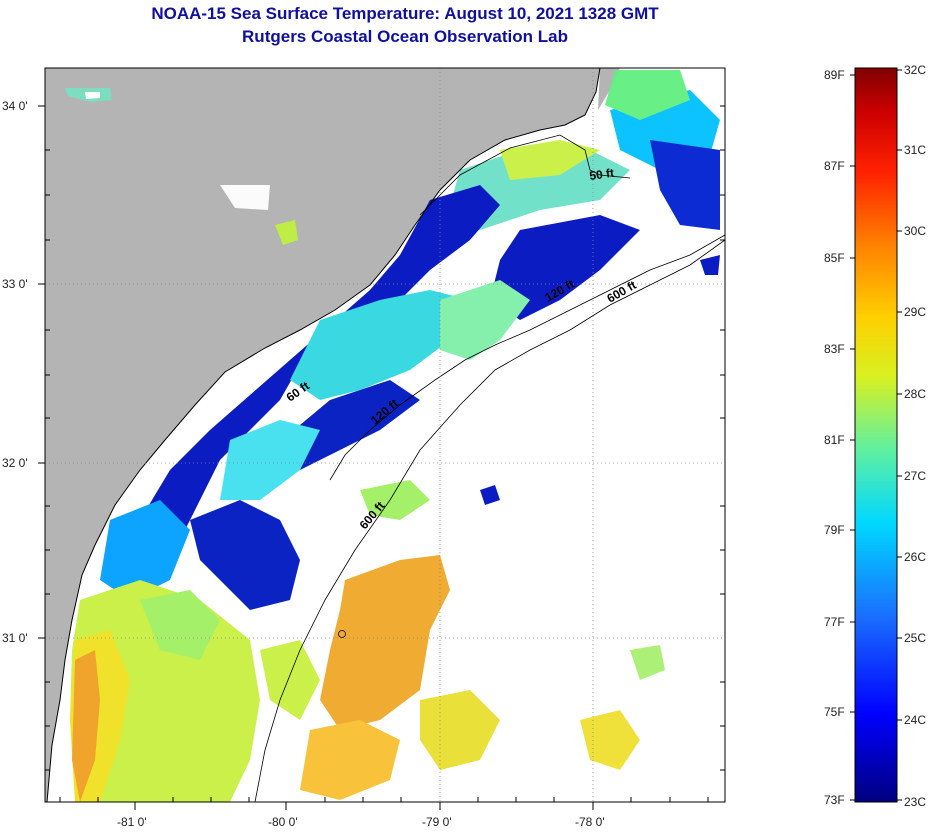  What do you see at coordinates (525, 175) in the screenshot?
I see `isobath-50ft` at bounding box center [525, 175].